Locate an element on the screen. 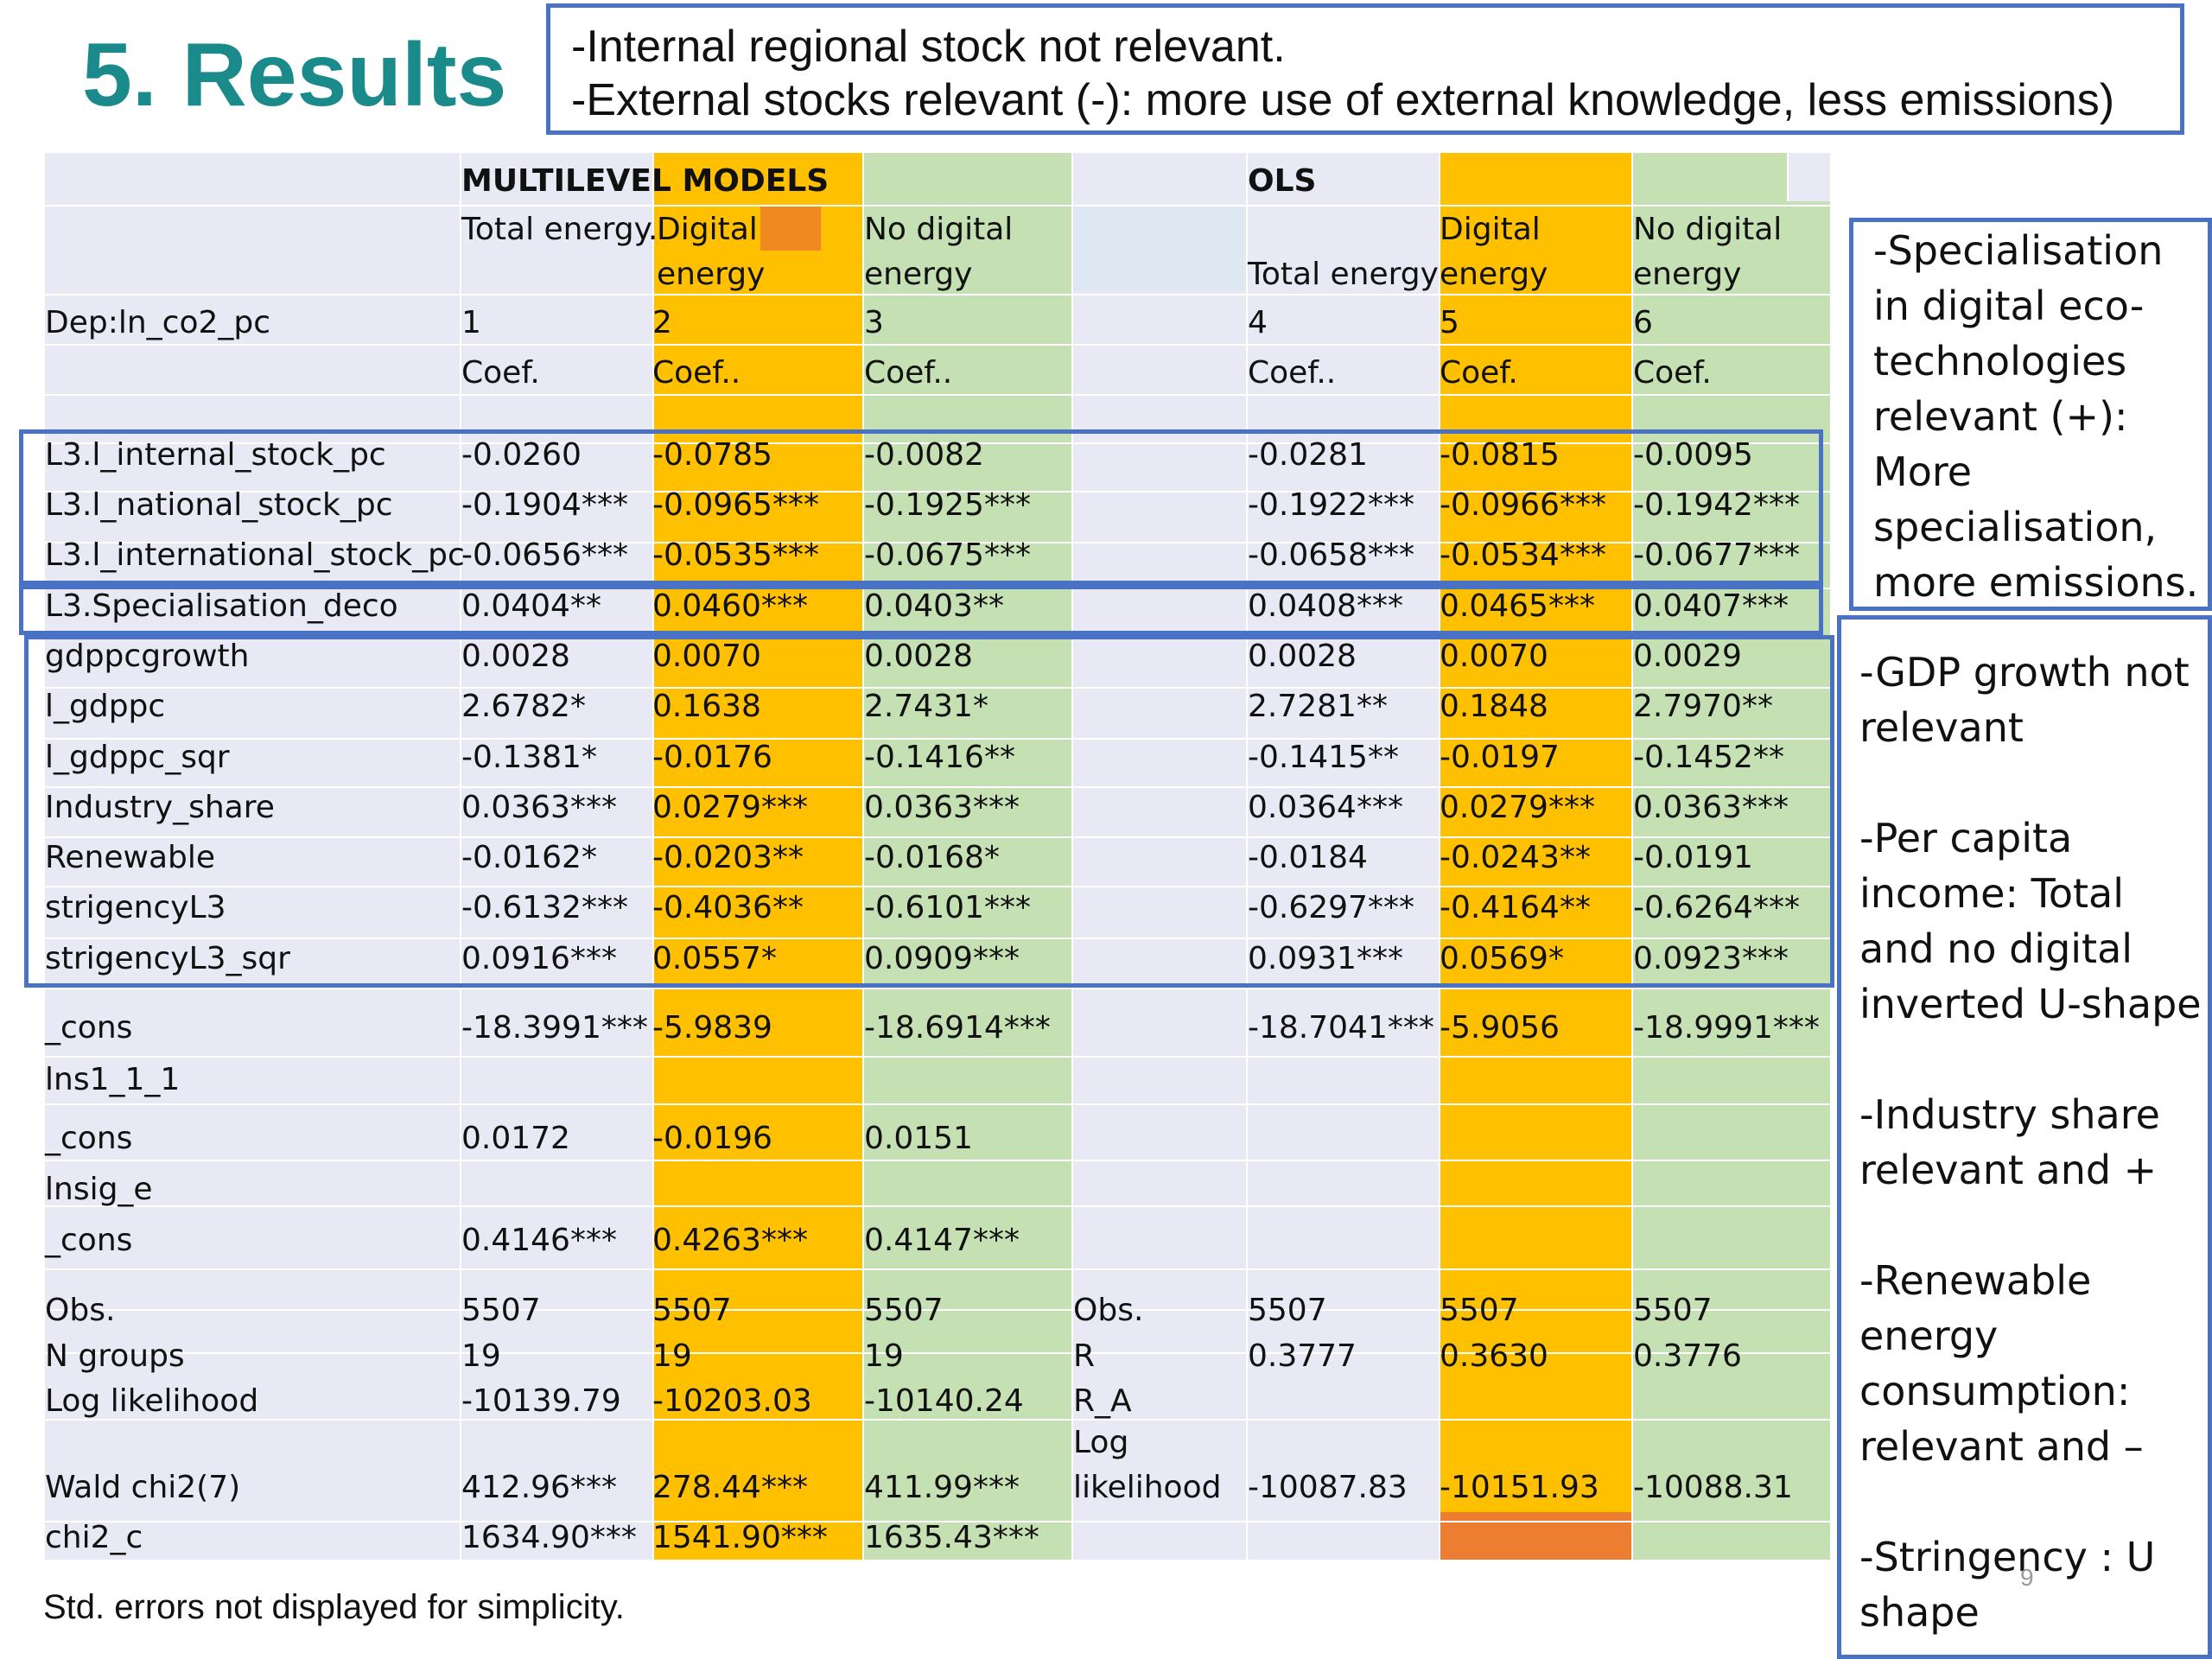 Image resolution: width=2212 pixels, height=1659 pixels. row-value: 2.7431* is located at coordinates (926, 706).